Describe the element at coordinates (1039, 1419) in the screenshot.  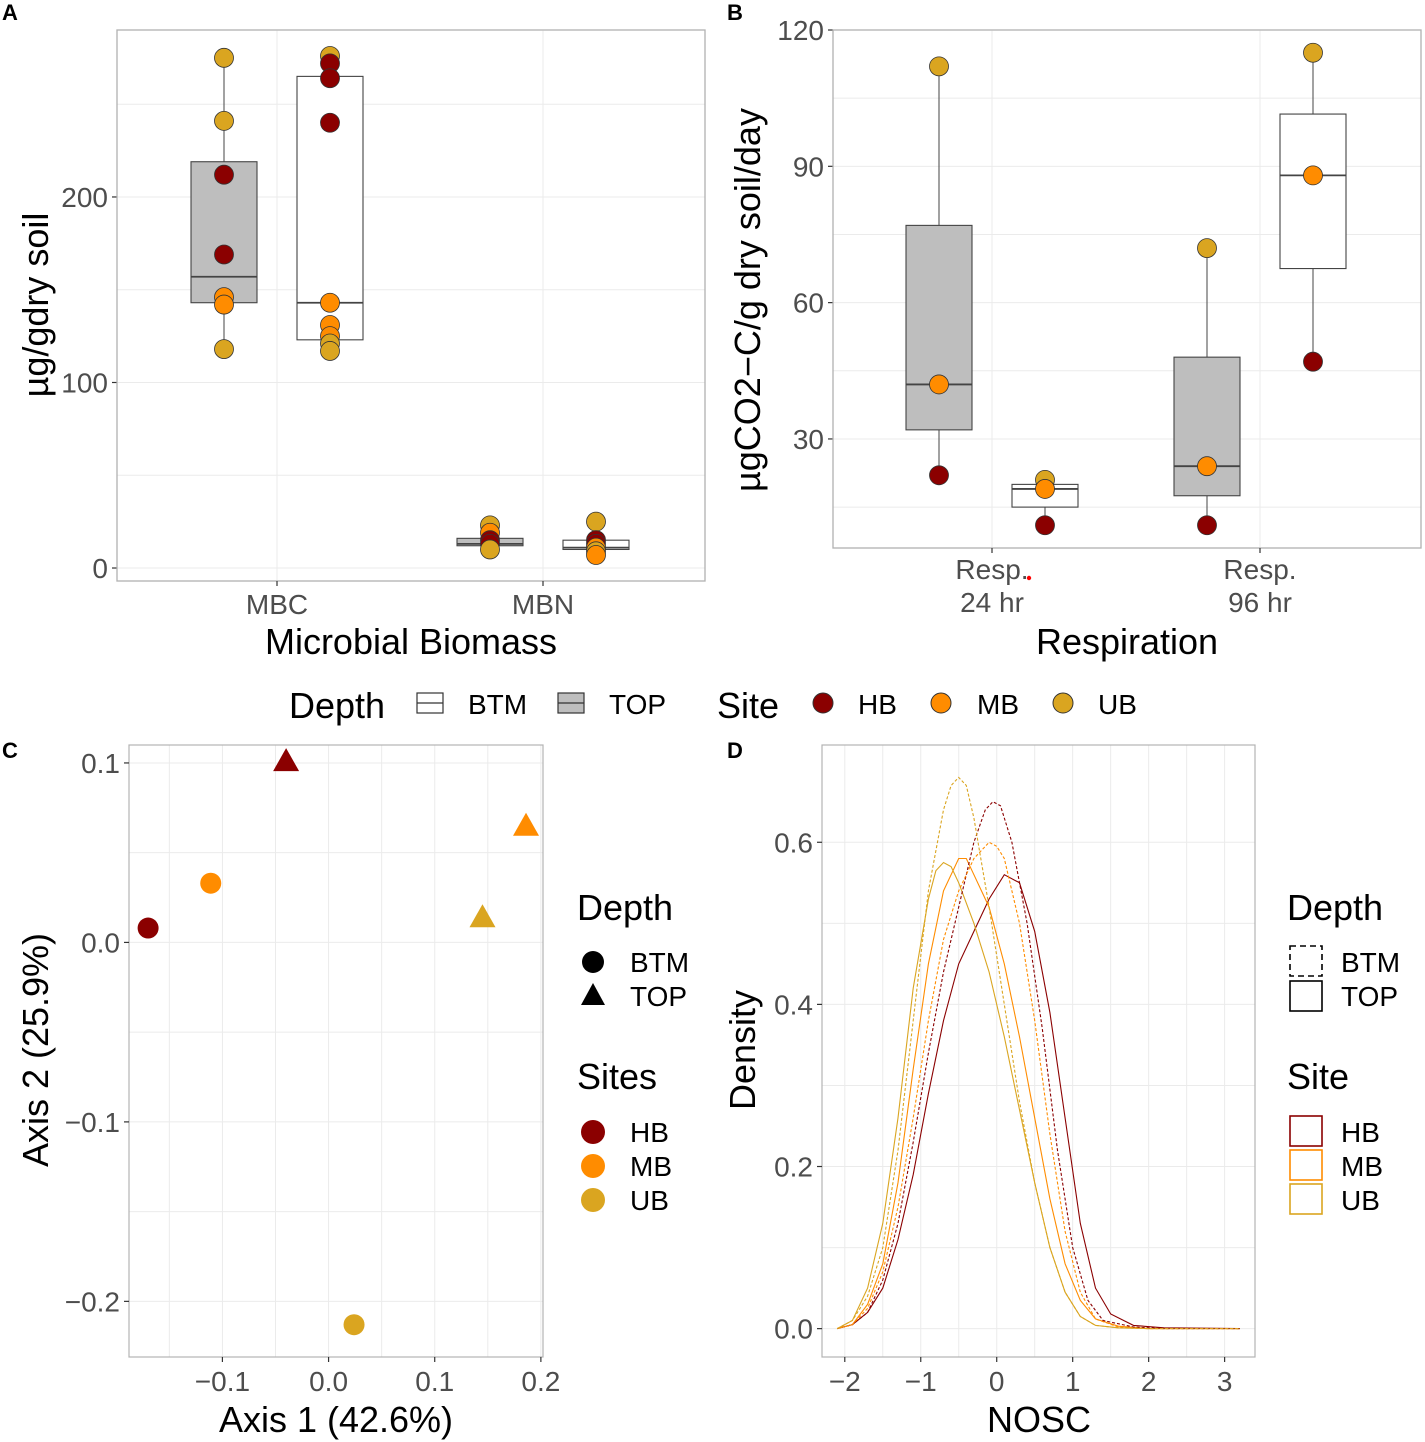
I see `x-axis-title: NOSC` at that location.